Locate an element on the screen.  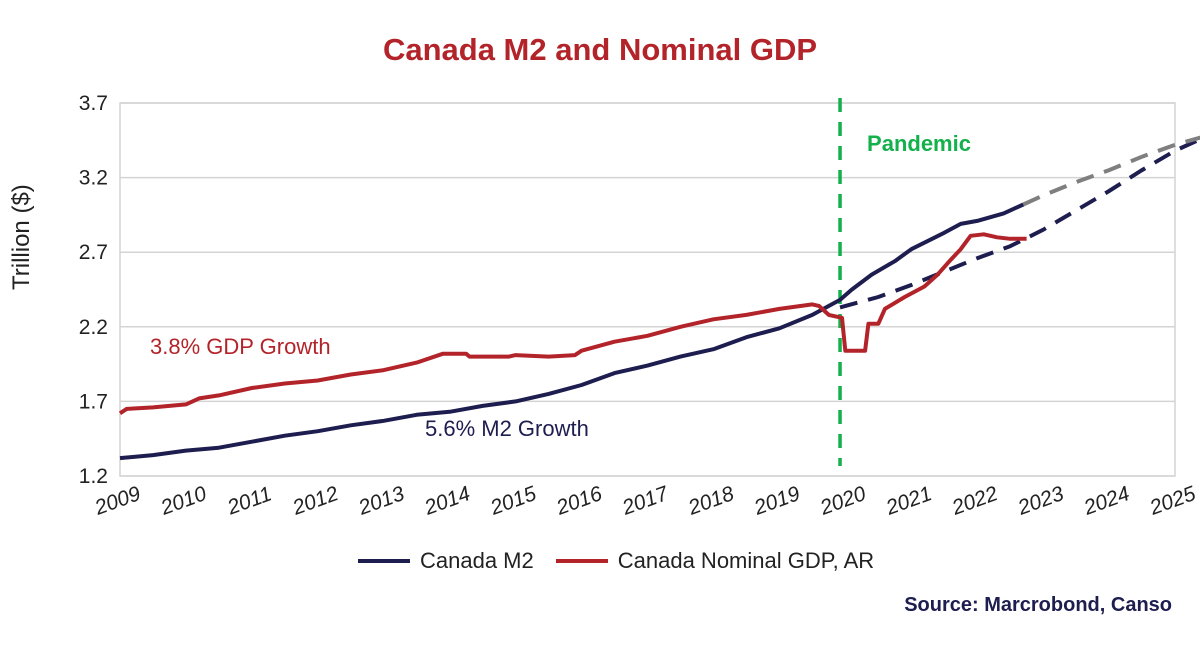
chart-title: Canada M2 and Nominal GDP is located at coordinates (600, 49).